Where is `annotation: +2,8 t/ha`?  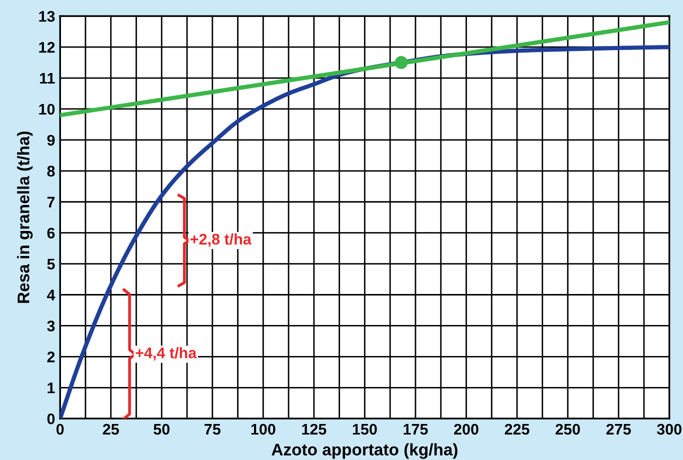 annotation: +2,8 t/ha is located at coordinates (221, 240).